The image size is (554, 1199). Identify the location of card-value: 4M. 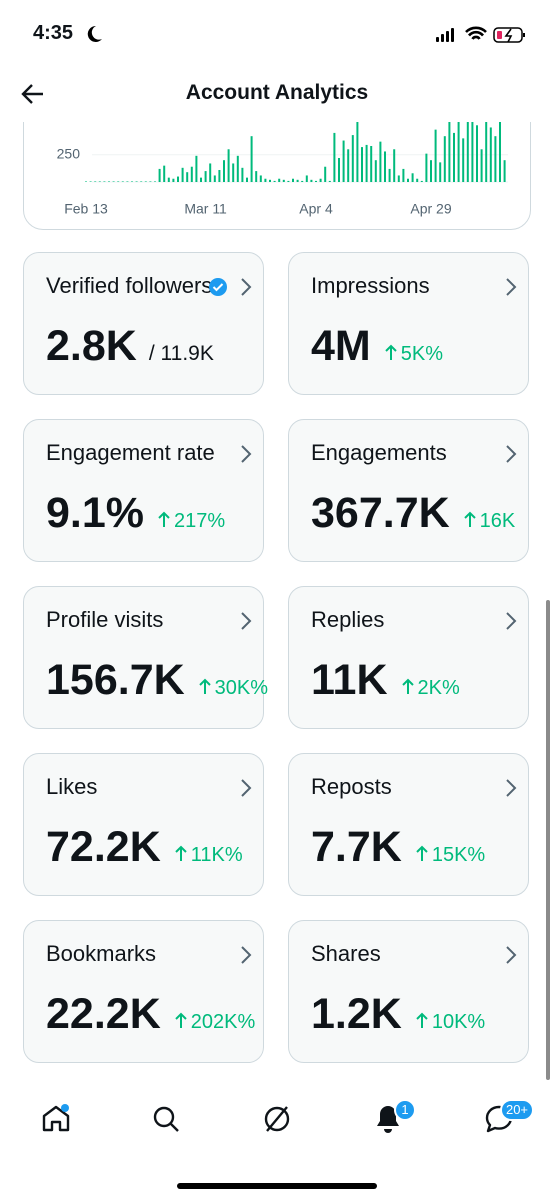
(341, 346).